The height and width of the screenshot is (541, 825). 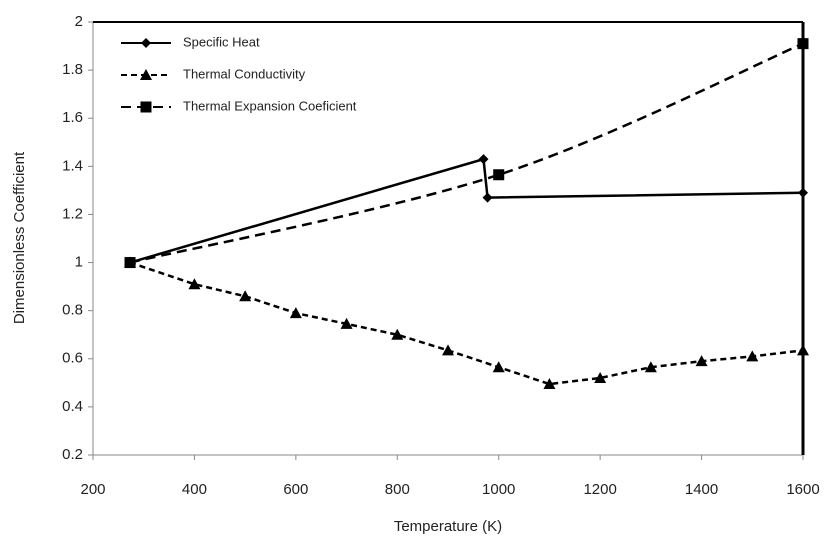 I want to click on legend-label: Specific Heat, so click(x=221, y=41).